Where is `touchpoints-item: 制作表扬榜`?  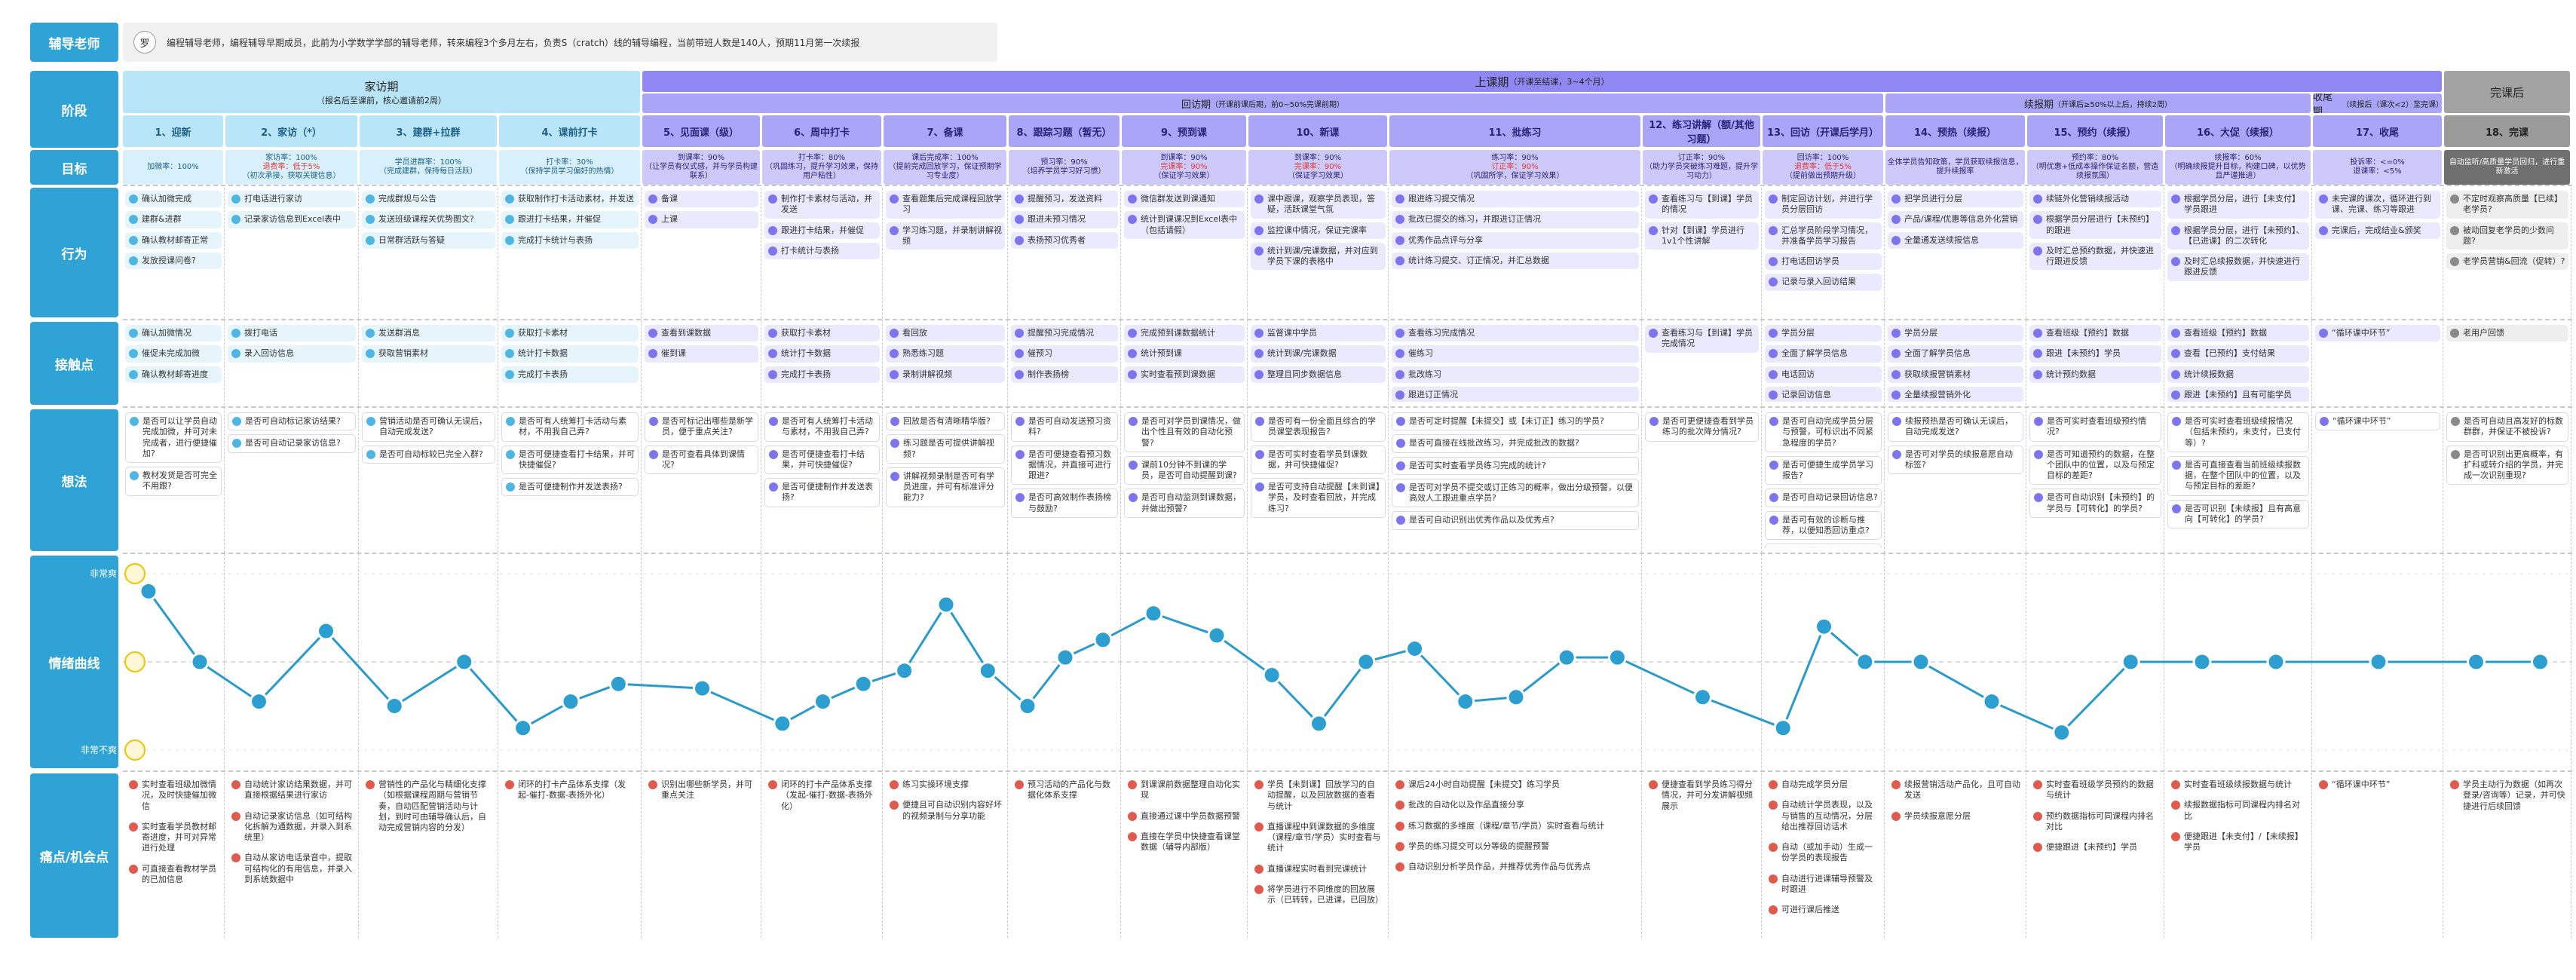 touchpoints-item: 制作表扬榜 is located at coordinates (1064, 374).